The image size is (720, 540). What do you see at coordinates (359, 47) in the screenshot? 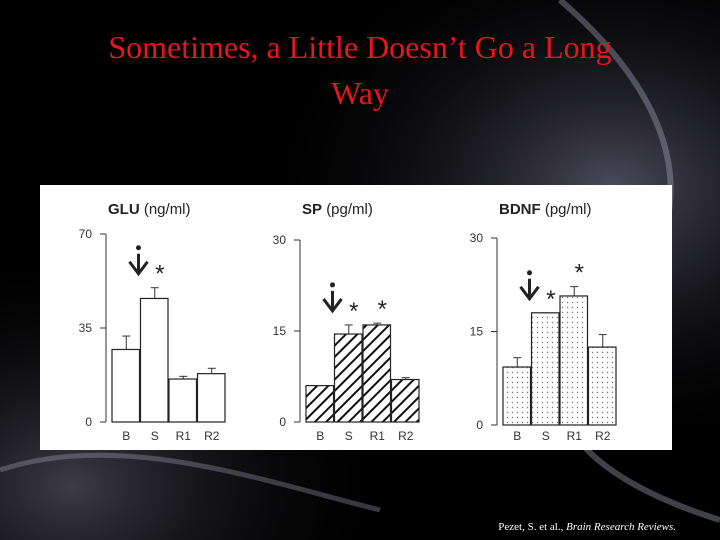
I see `slide-title: Sometimes, a Little Doesn’t Go a Long` at bounding box center [359, 47].